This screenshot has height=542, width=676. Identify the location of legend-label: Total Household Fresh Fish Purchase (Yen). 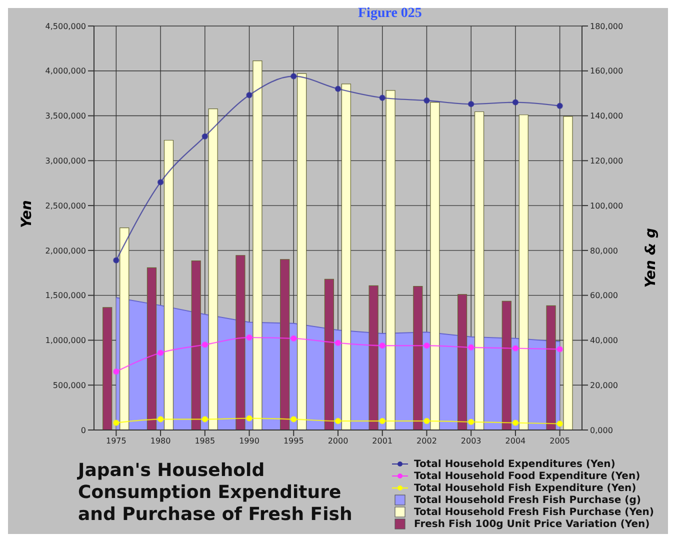
(534, 512).